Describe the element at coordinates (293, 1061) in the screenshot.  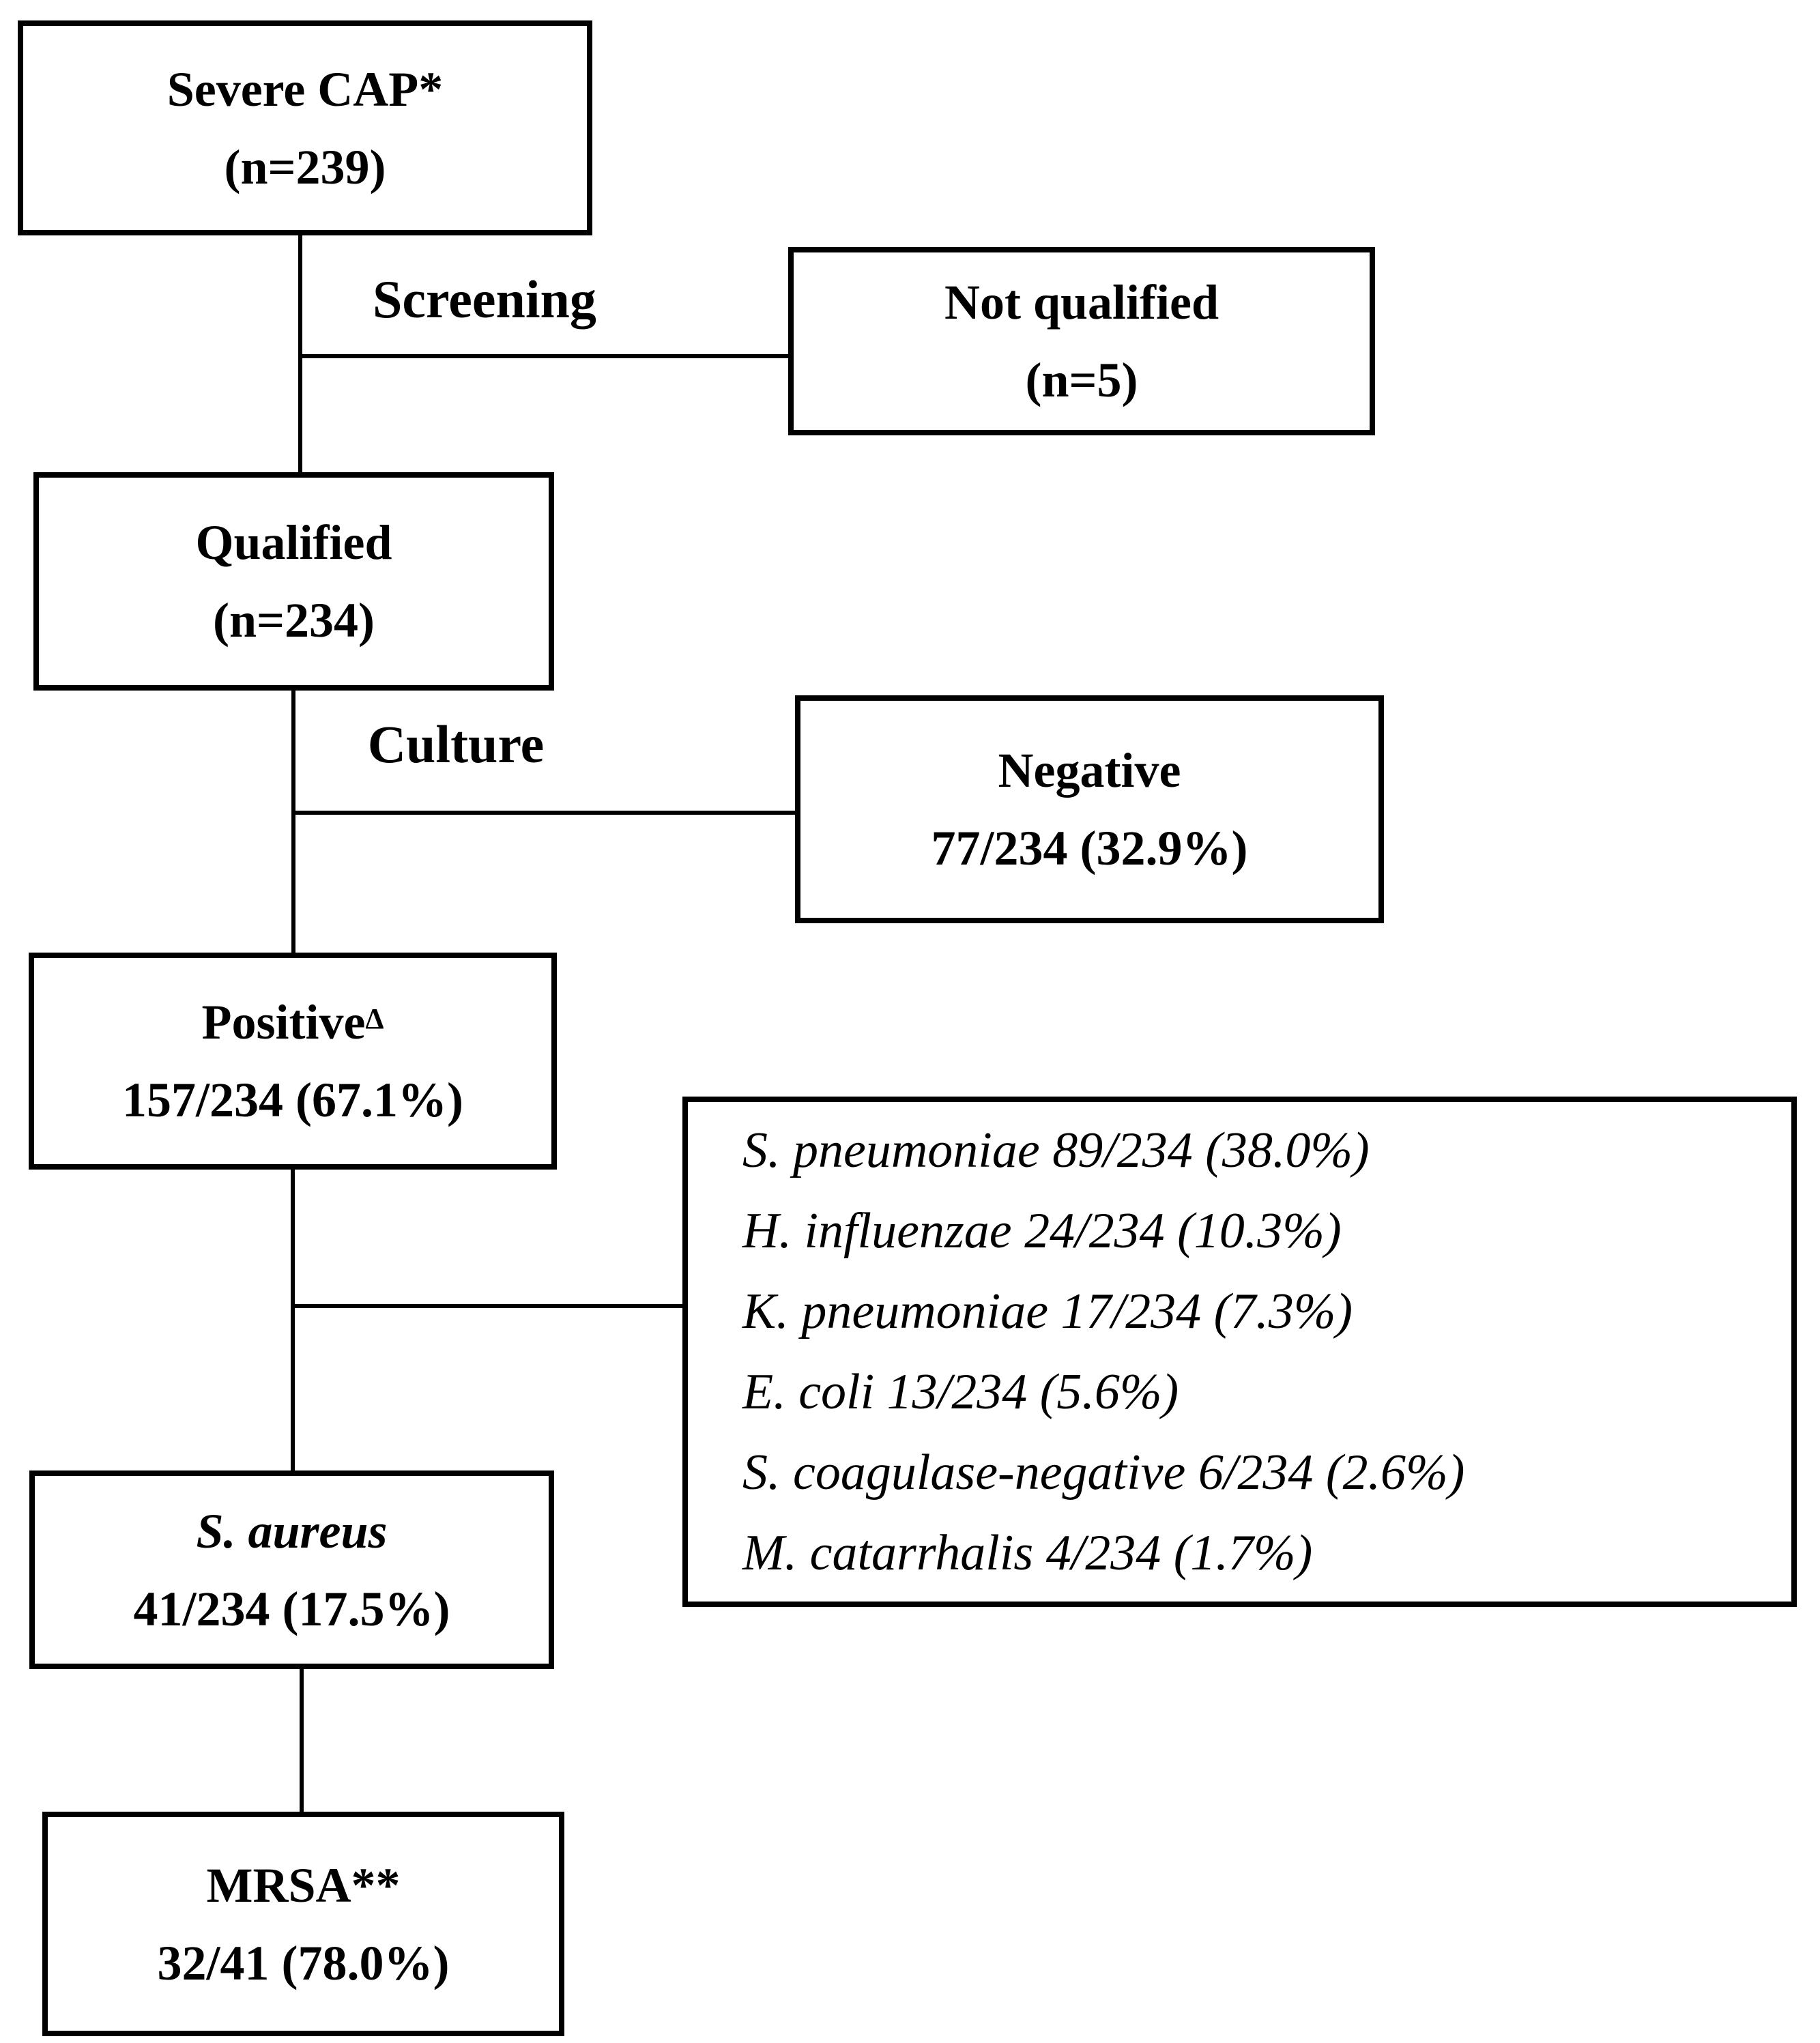
I see `flow-box-positive: PositiveΔ 157/234 (67.1%)` at that location.